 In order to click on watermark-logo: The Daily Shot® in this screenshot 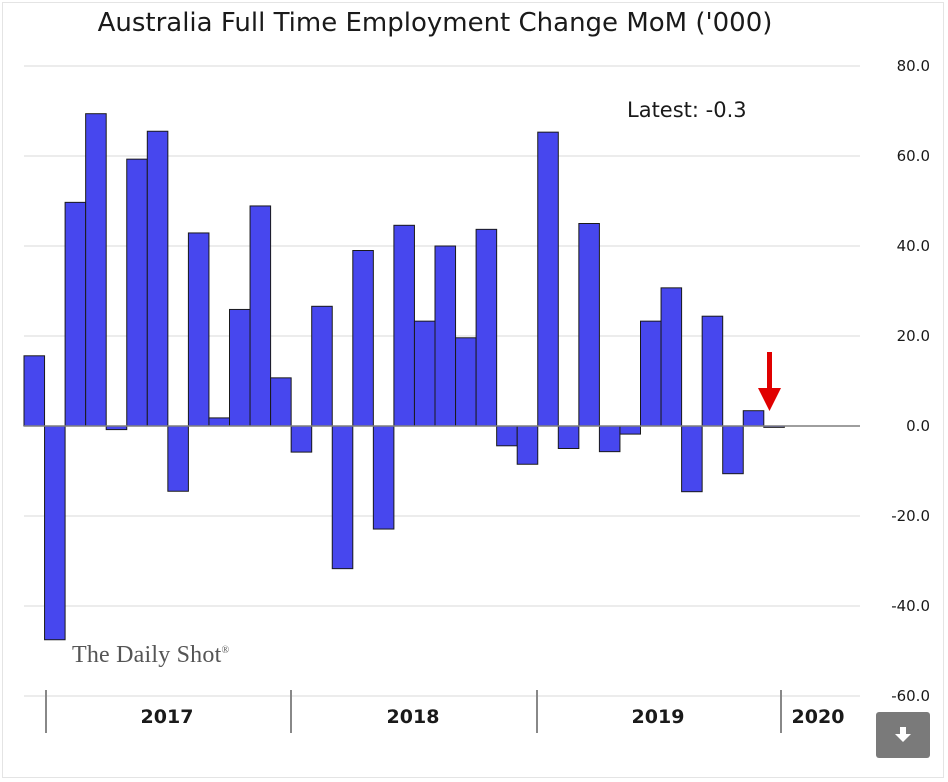, I will do `click(151, 655)`.